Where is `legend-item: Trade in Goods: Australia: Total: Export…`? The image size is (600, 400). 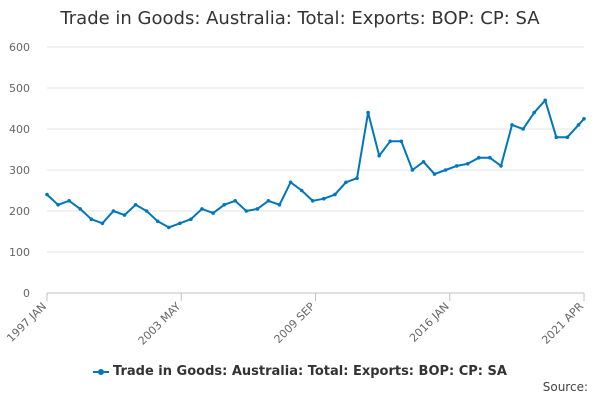
legend-item: Trade in Goods: Australia: Total: Export… is located at coordinates (300, 371).